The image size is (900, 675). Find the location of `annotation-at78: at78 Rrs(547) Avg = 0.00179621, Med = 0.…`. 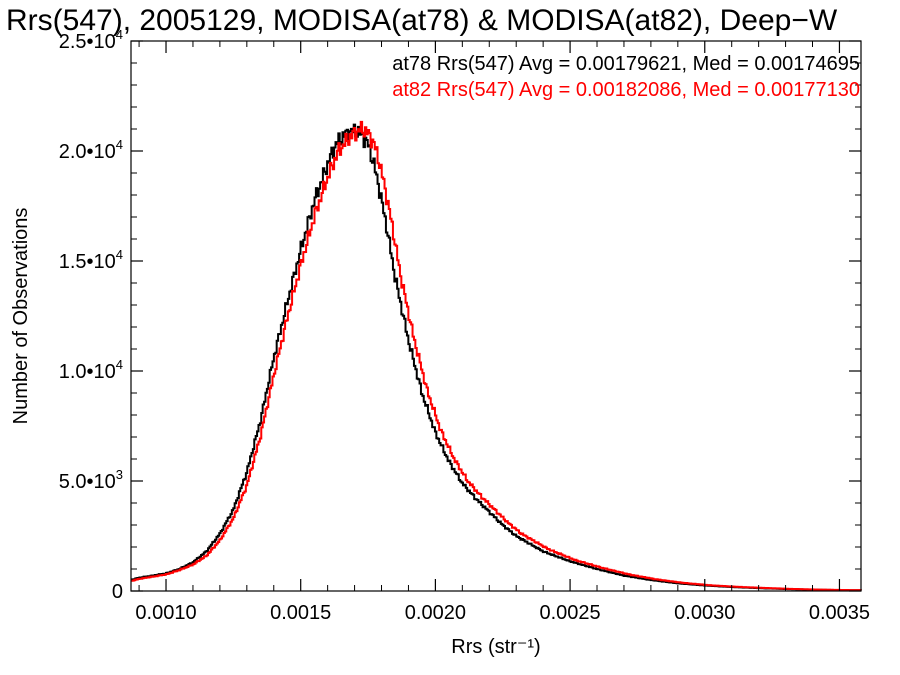

annotation-at78: at78 Rrs(547) Avg = 0.00179621, Med = 0.… is located at coordinates (626, 64).